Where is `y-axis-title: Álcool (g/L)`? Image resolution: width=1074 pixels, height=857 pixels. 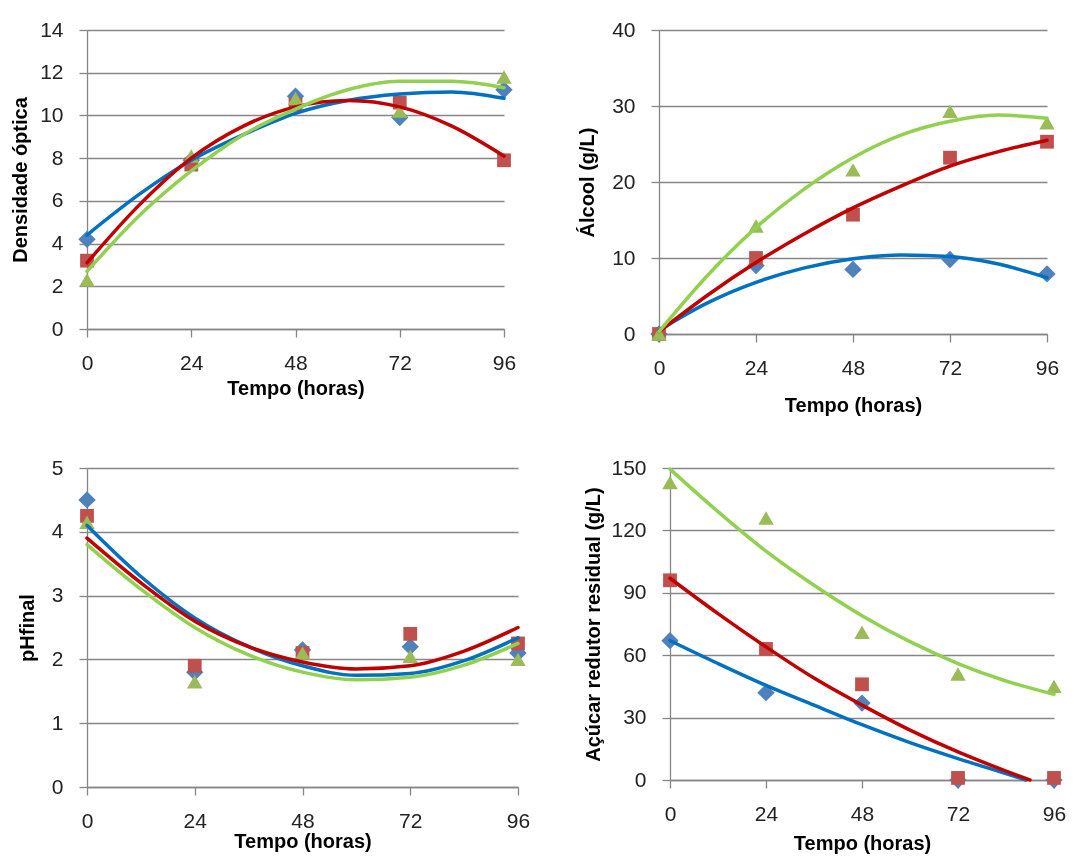
y-axis-title: Álcool (g/L) is located at coordinates (587, 182).